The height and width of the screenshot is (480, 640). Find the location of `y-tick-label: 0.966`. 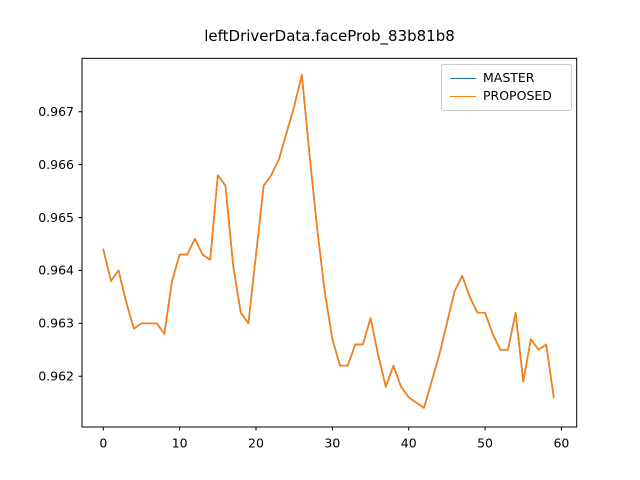

y-tick-label: 0.966 is located at coordinates (56, 164).